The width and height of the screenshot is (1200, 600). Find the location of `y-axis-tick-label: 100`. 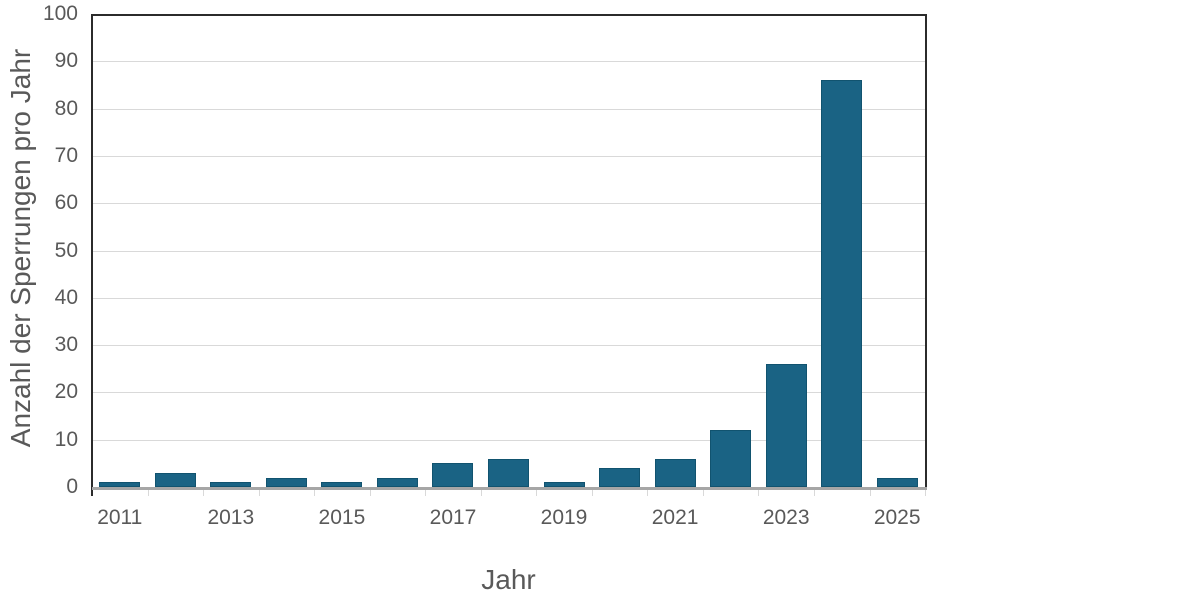

y-axis-tick-label: 100 is located at coordinates (60, 13).